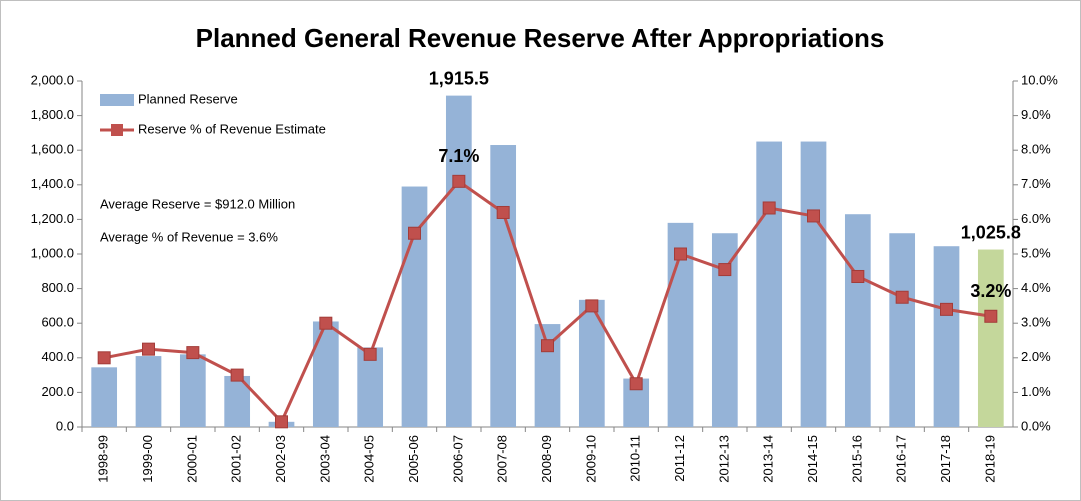  Describe the element at coordinates (901, 459) in the screenshot. I see `x-tick-label: 2016-17` at that location.